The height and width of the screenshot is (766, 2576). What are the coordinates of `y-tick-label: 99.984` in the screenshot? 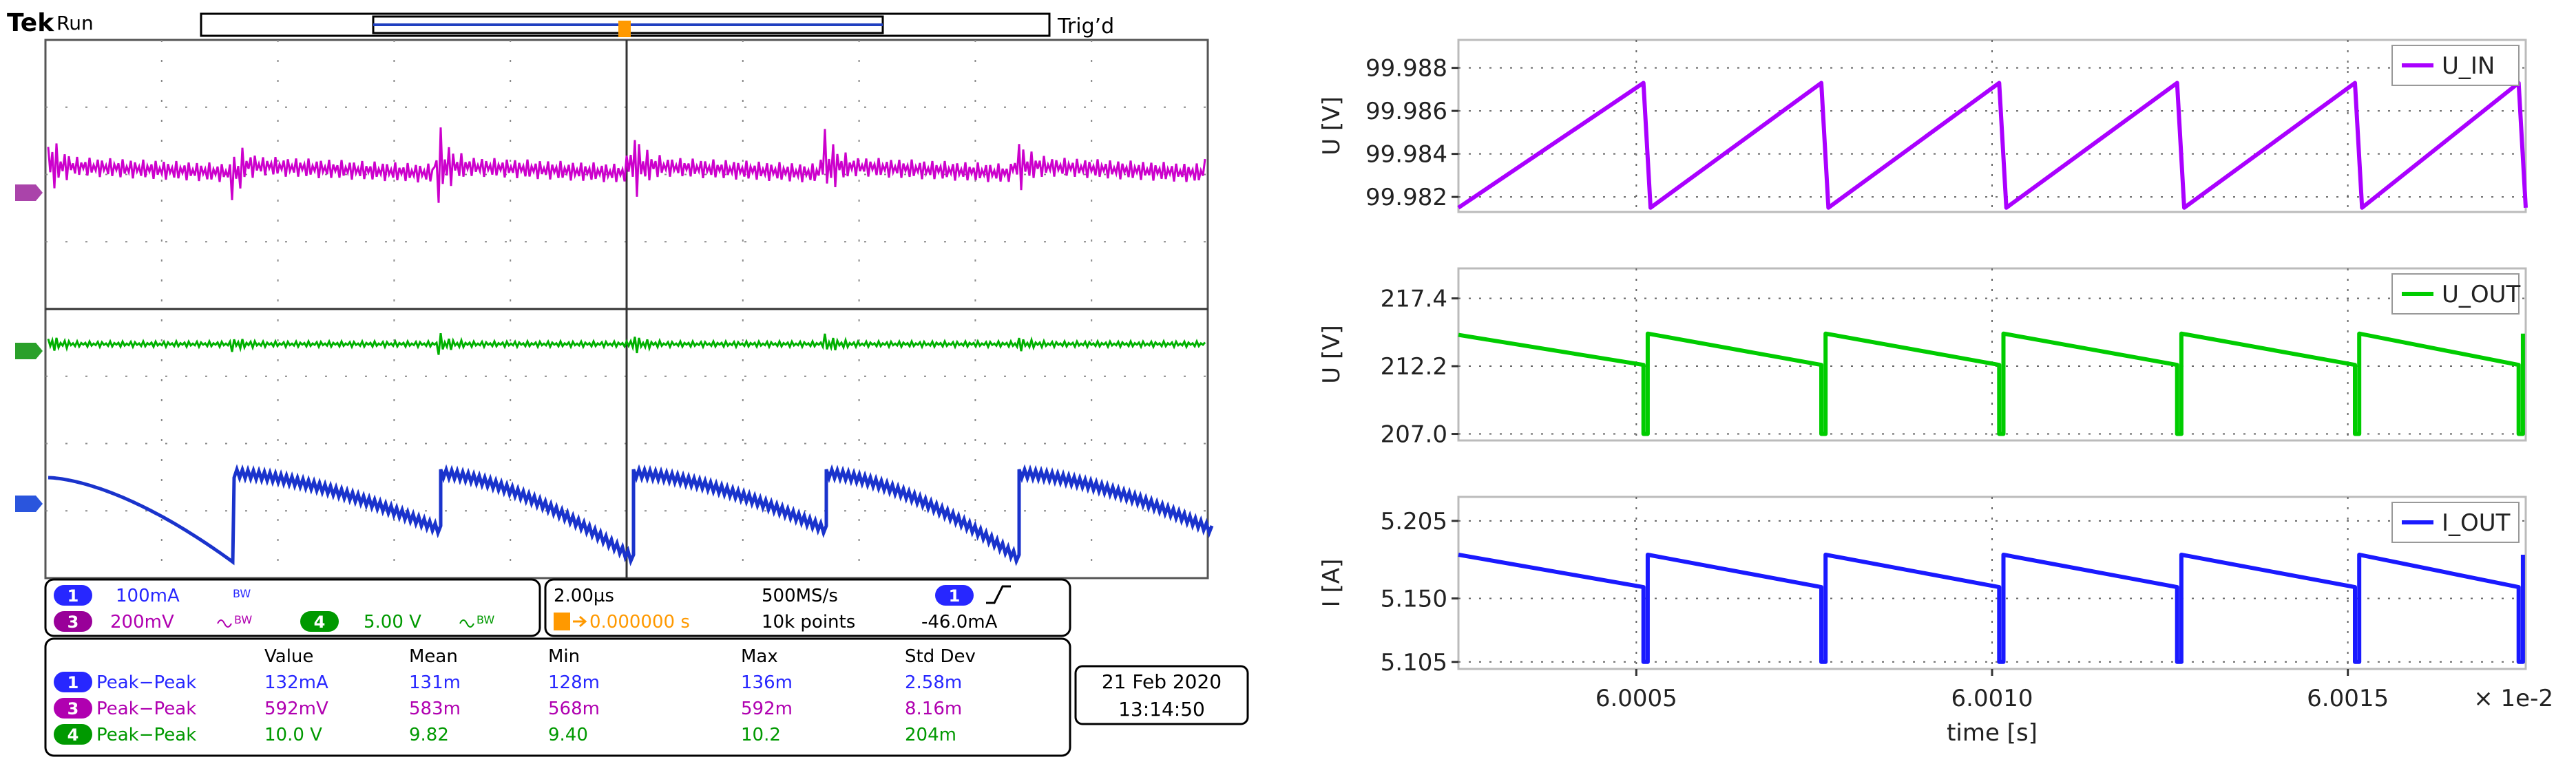 It's located at (1406, 155).